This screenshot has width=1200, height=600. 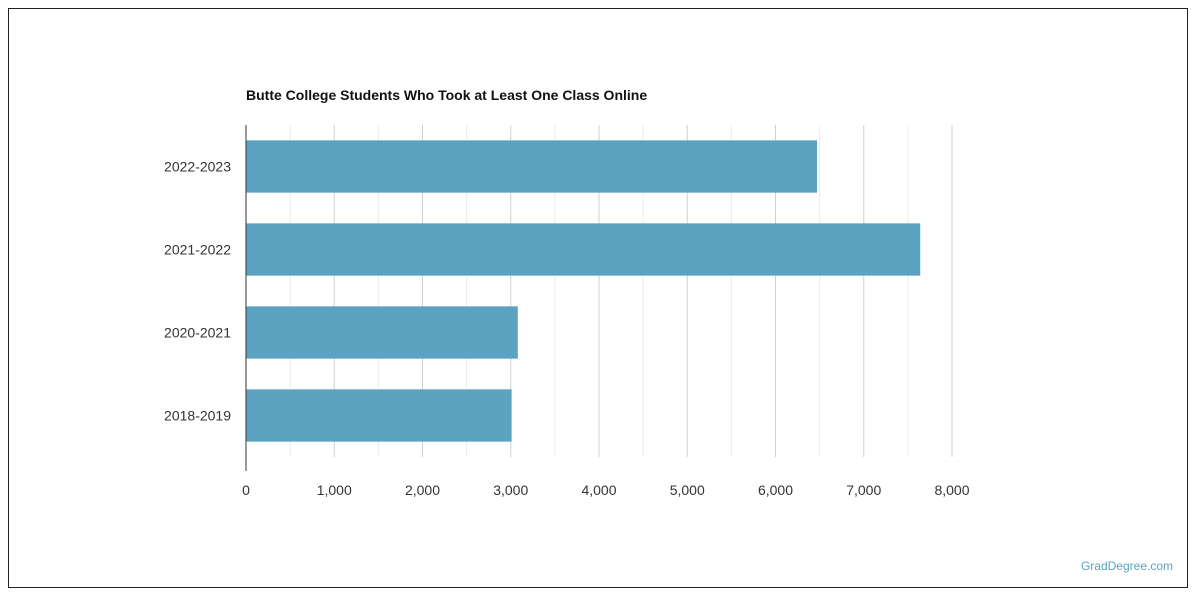 I want to click on x-tick-label: 3,000, so click(x=510, y=490).